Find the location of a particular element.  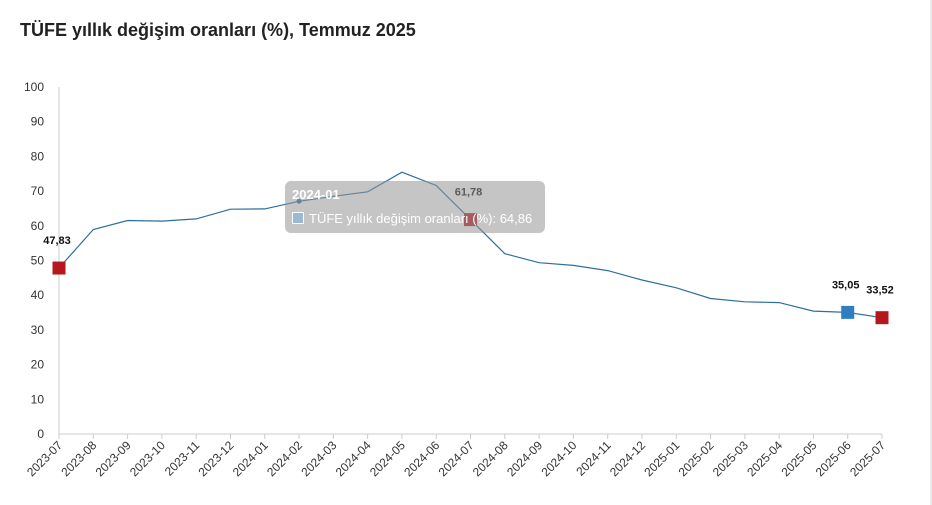

x-tick-label: 2024-02 is located at coordinates (284, 458).